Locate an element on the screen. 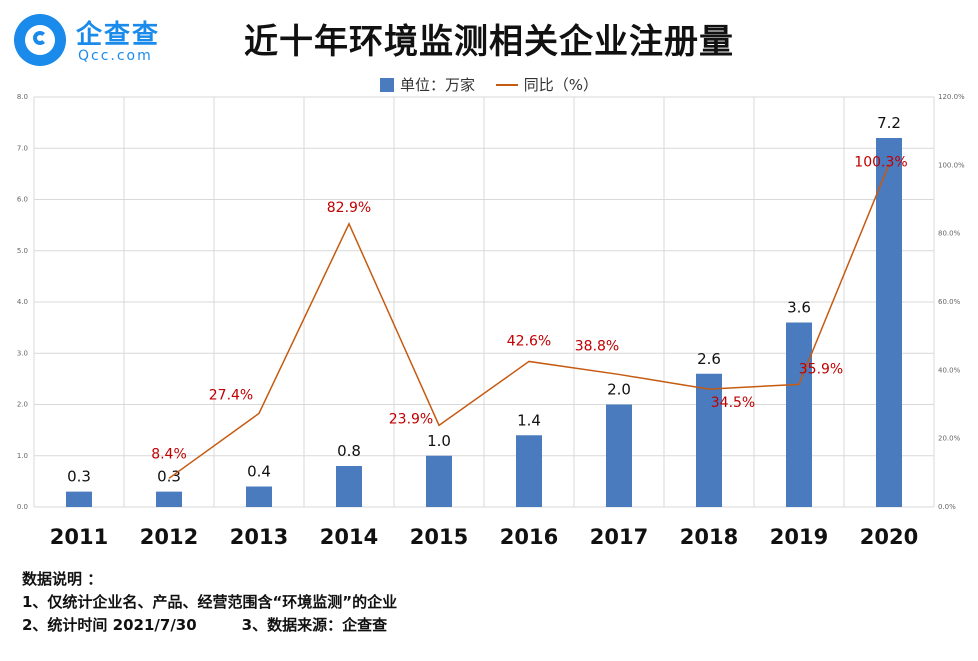  x-tick-label-2016: 2016 is located at coordinates (529, 537).